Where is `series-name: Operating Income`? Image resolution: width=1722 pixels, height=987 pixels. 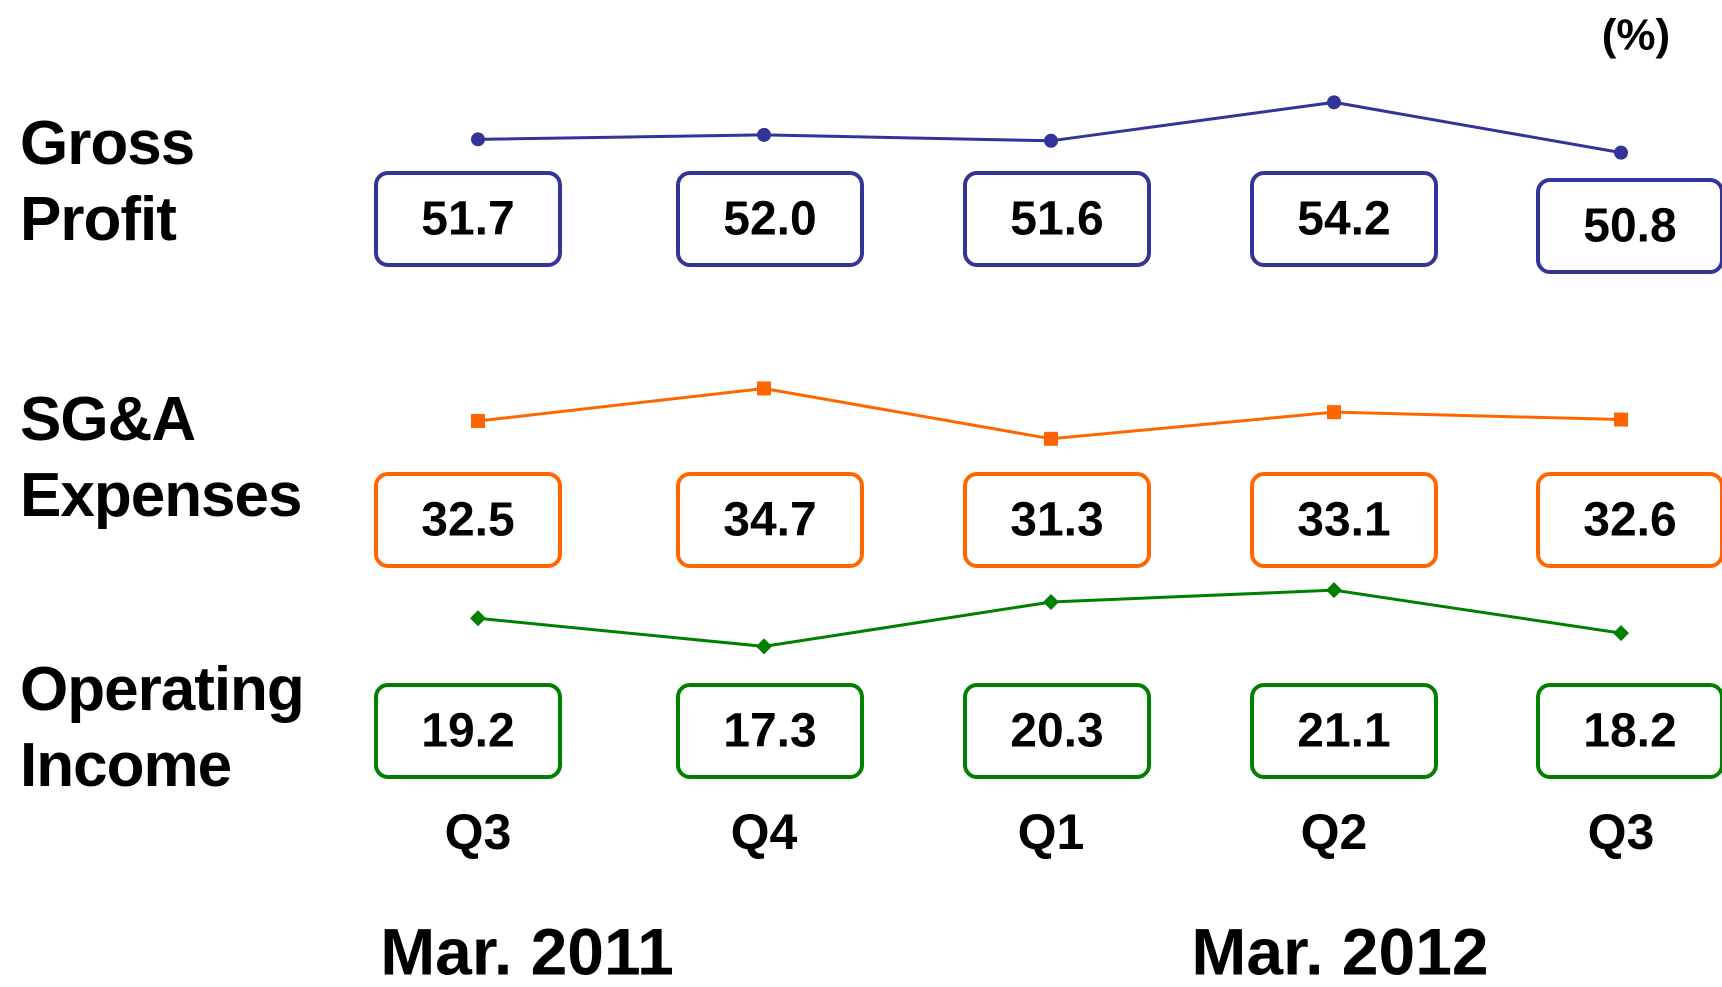
series-name: Operating Income is located at coordinates (162, 727).